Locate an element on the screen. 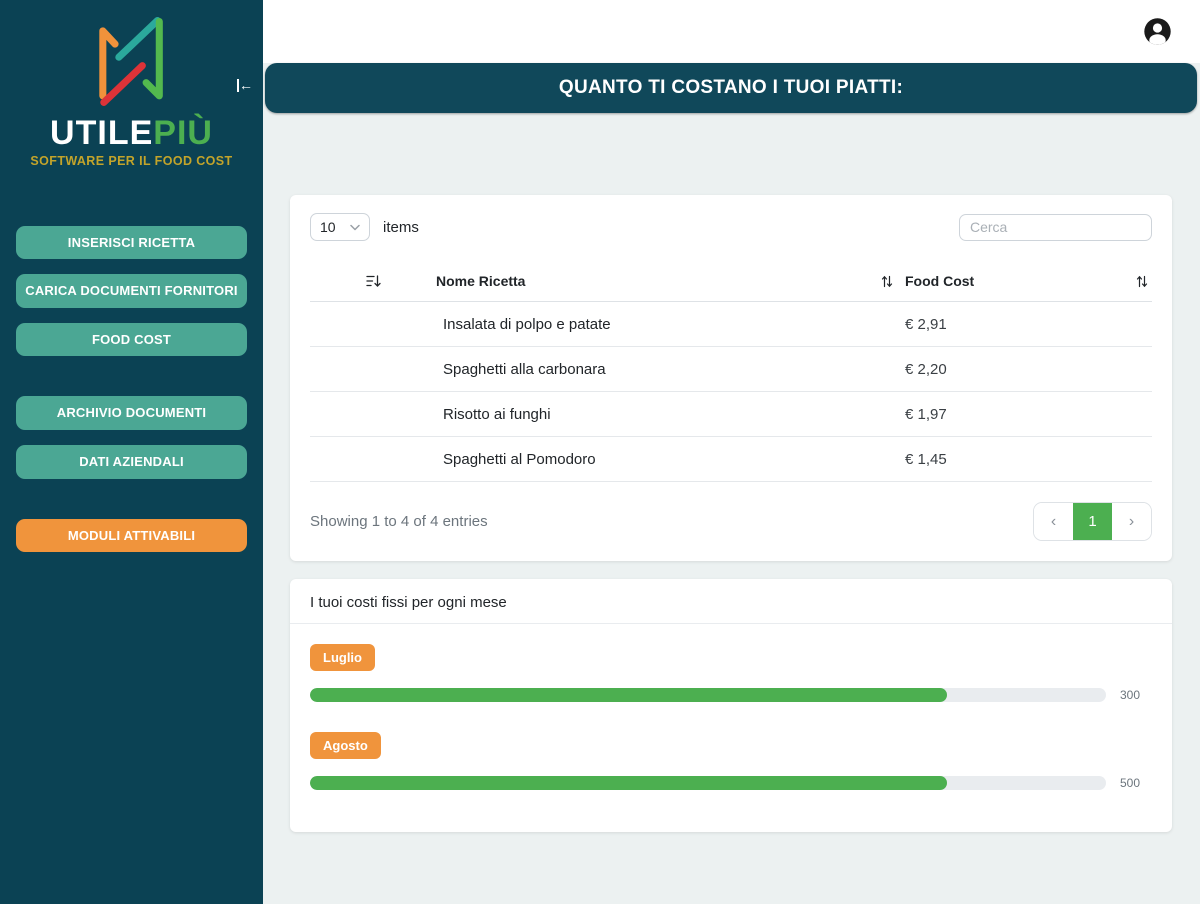  utilepiu-logo: UTILEPIÙ SOFTWARE PER IL FOOD COST is located at coordinates (131, 84).